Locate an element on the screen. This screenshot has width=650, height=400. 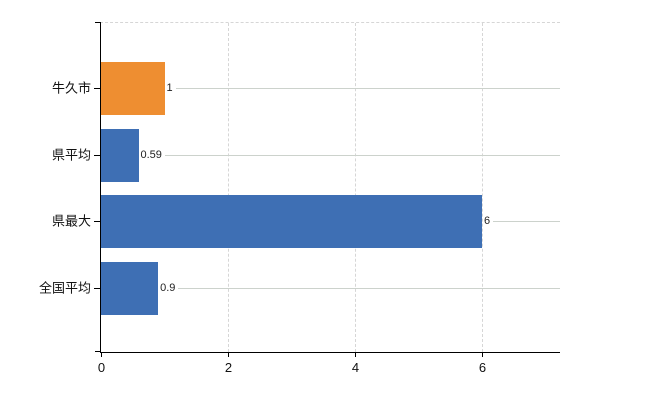
bar-row: 1 is located at coordinates (330, 88).